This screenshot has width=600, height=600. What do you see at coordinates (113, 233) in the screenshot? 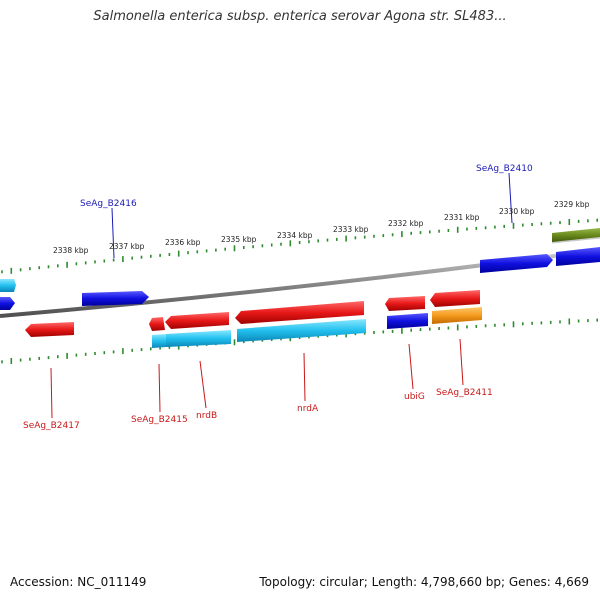
I see `leader-seag-b2416` at bounding box center [113, 233].